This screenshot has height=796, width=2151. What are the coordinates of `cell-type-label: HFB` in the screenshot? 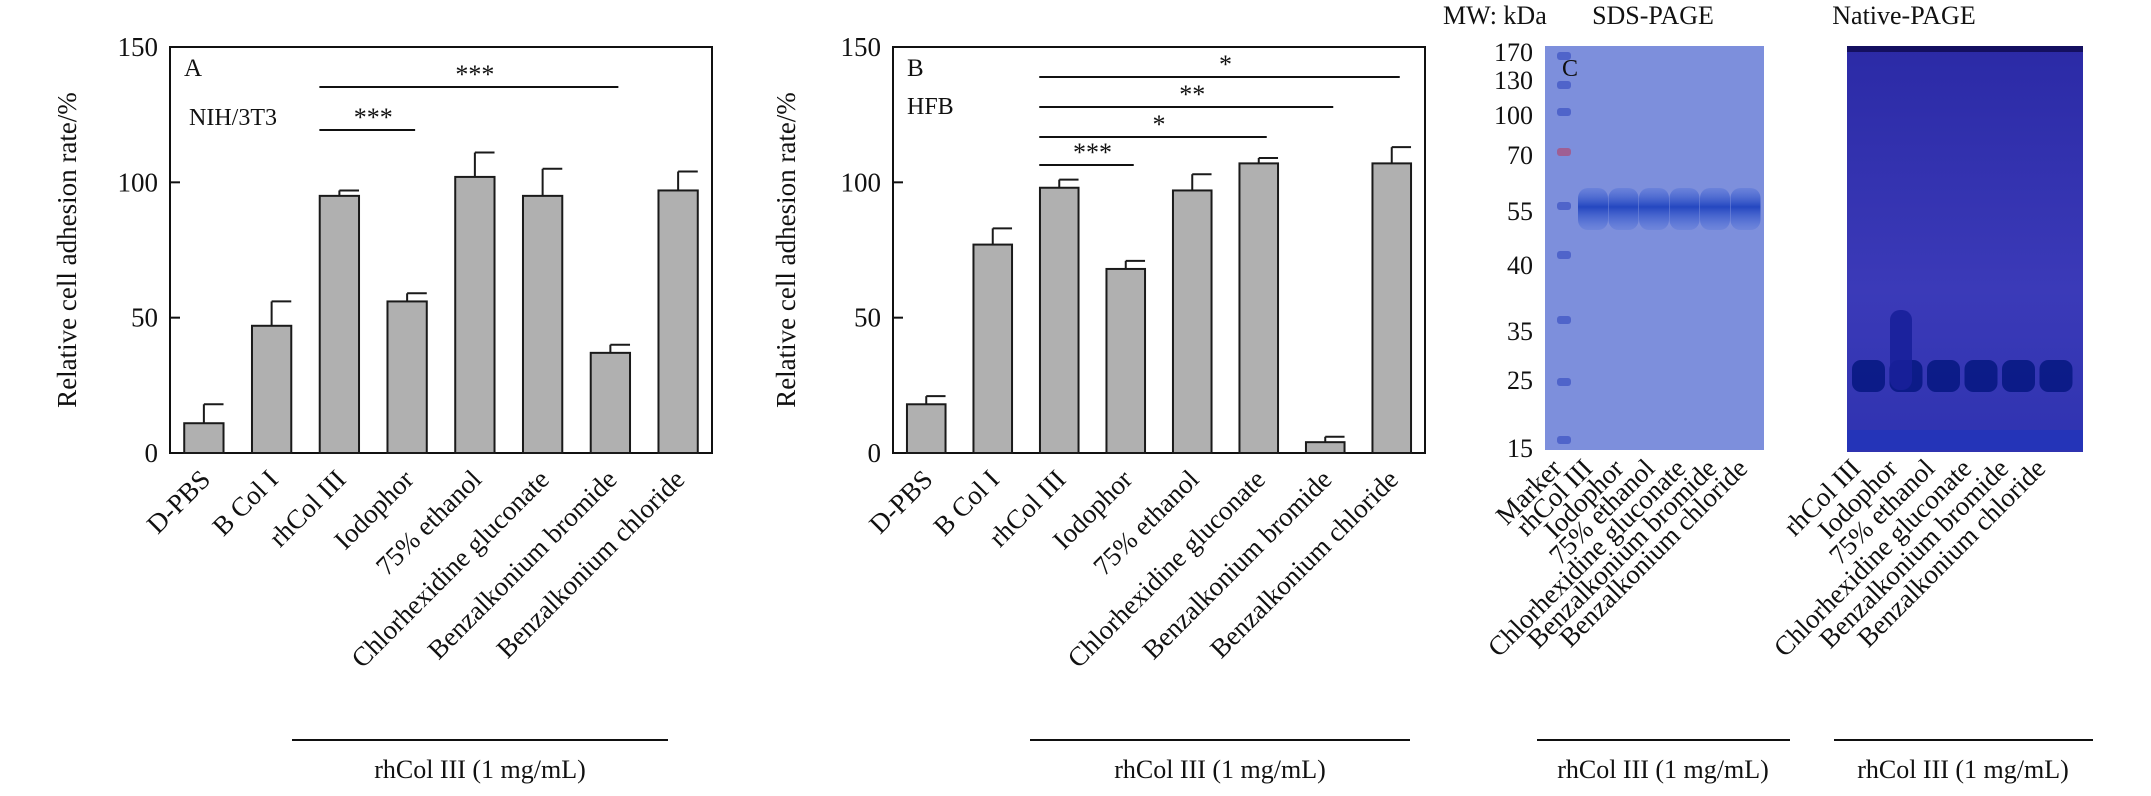 It's located at (930, 107).